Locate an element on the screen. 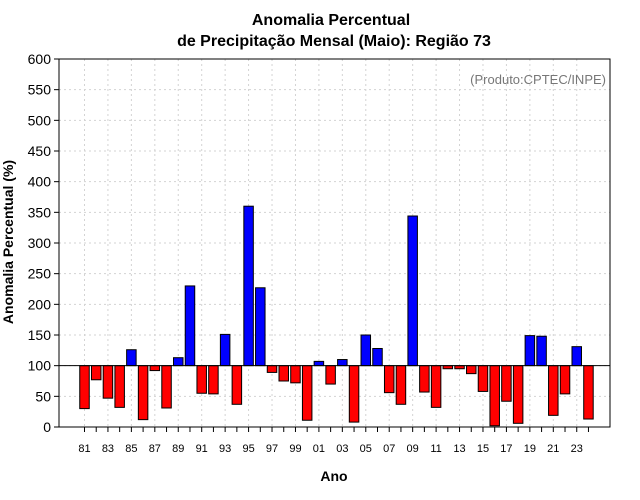  x-axis-label: Ano is located at coordinates (333, 476).